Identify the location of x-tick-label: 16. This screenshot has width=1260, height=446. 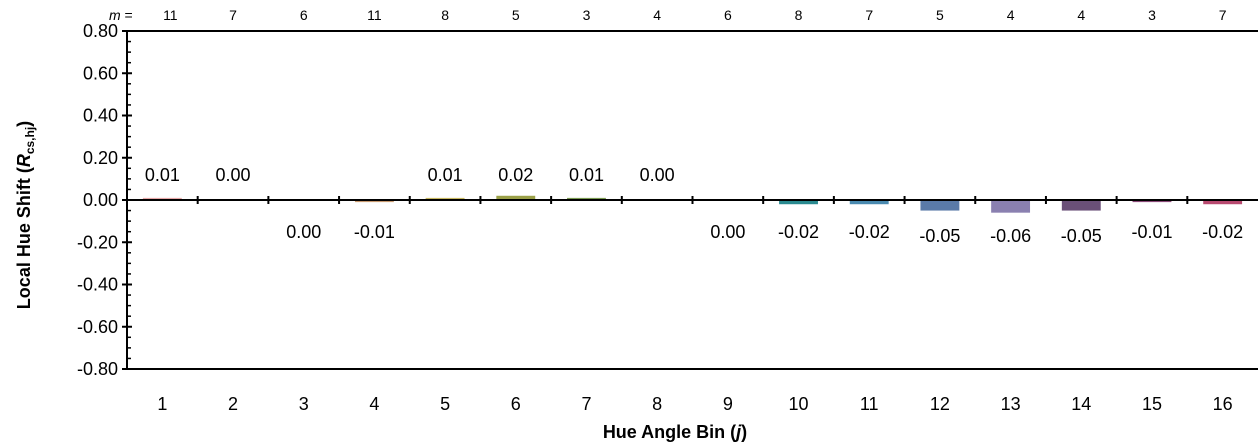
(1223, 404).